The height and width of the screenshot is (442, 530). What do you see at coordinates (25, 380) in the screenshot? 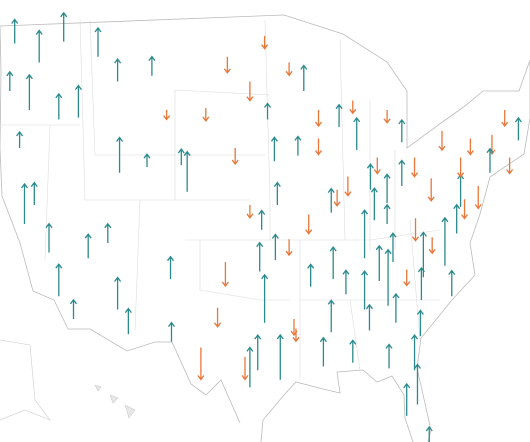
I see `alaska-inset` at bounding box center [25, 380].